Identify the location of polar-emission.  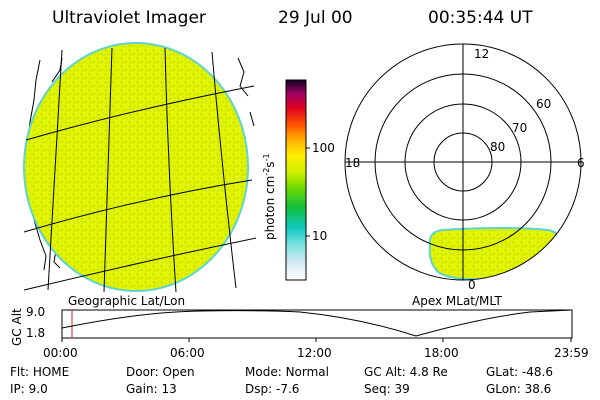
(495, 253).